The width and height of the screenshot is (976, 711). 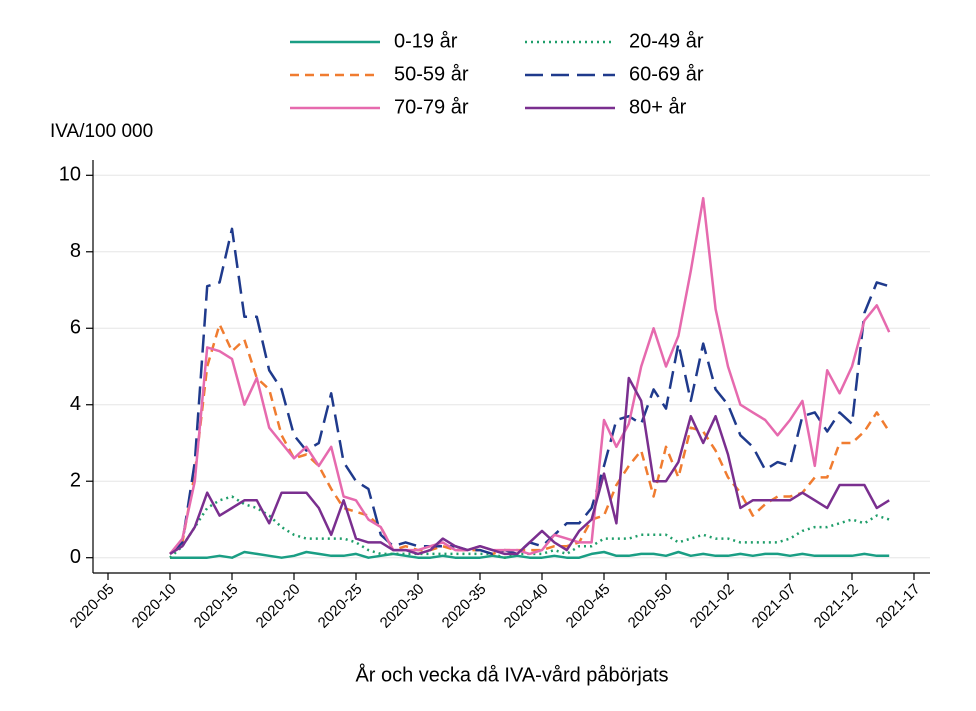 I want to click on legend-label: 70-79 år, so click(x=431, y=107).